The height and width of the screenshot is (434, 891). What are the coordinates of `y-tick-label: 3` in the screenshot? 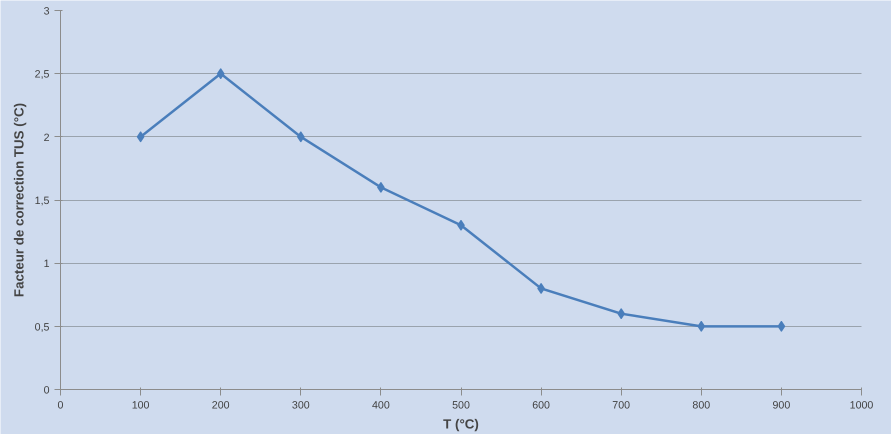 It's located at (47, 12).